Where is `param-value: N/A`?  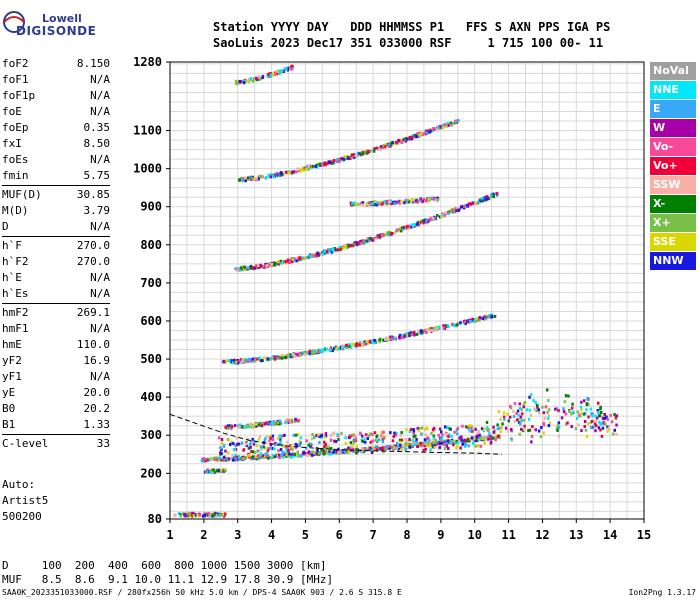
param-value: N/A is located at coordinates (100, 79).